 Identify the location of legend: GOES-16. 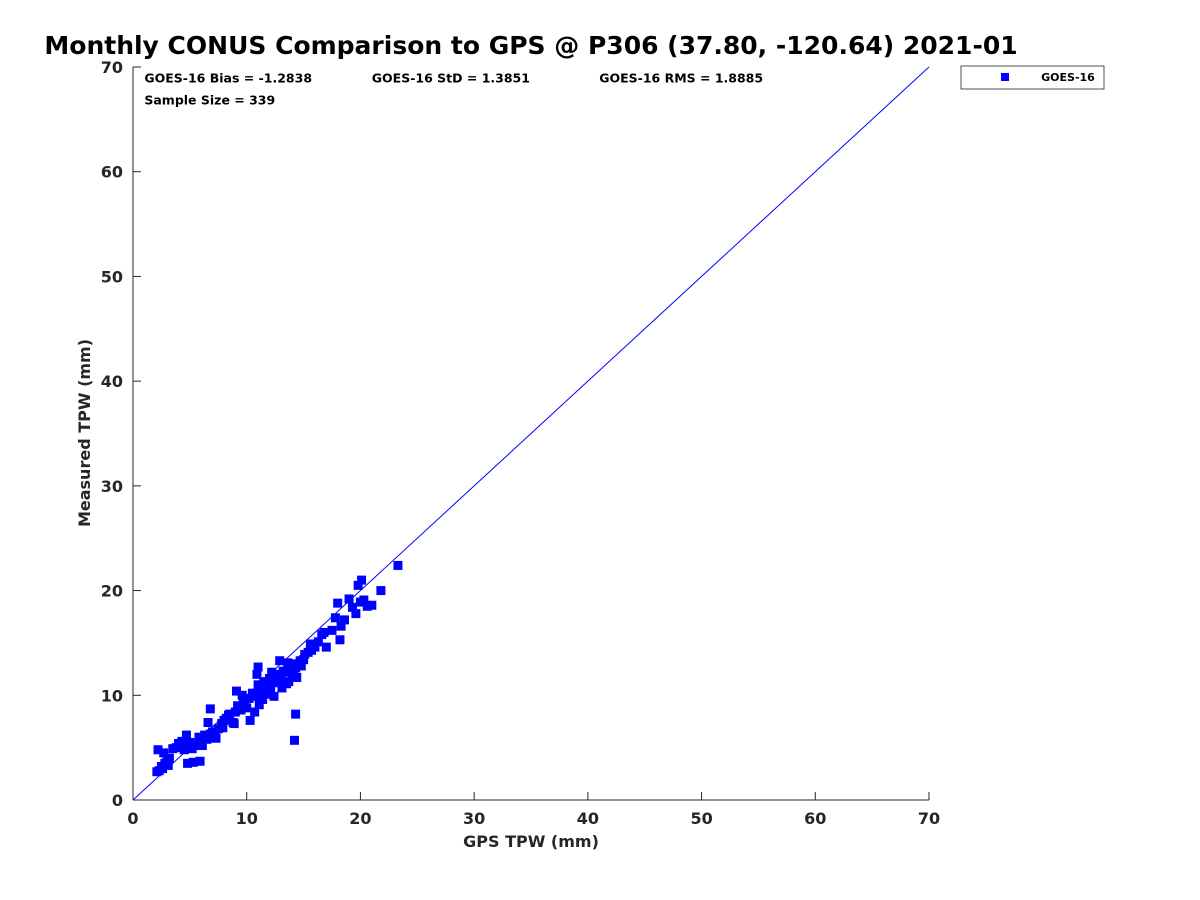
(1032, 77).